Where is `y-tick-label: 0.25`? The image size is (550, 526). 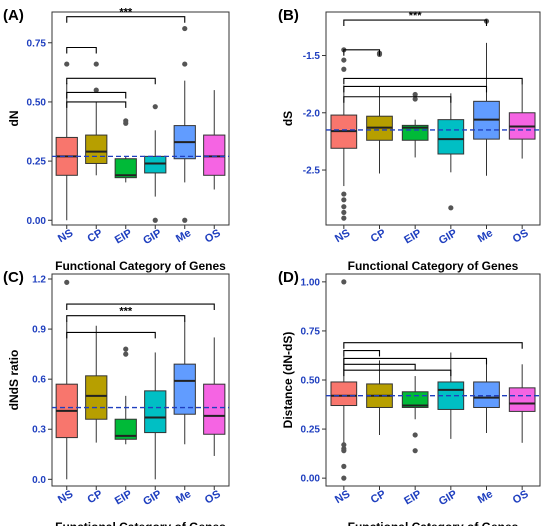 y-tick-label: 0.25 is located at coordinates (311, 430).